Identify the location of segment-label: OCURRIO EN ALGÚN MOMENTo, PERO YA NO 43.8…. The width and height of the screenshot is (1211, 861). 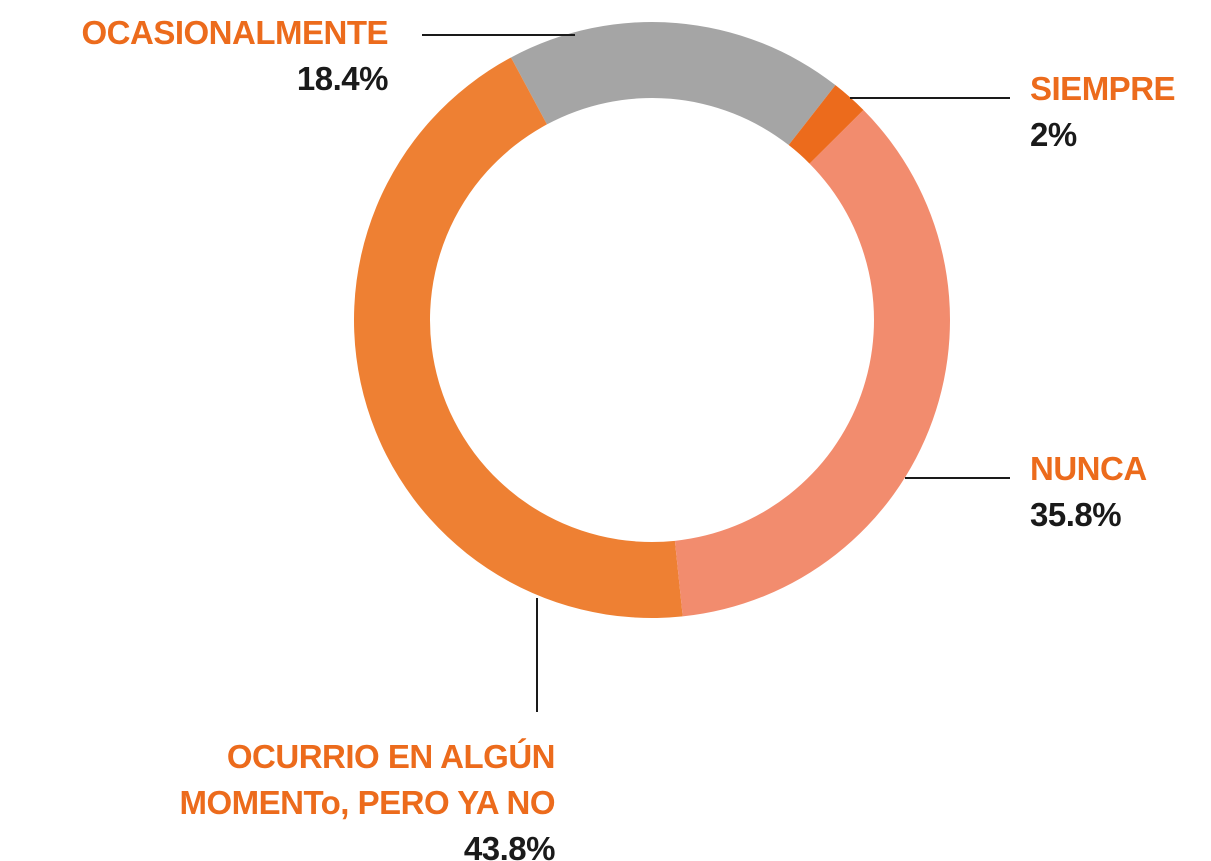
(325, 797).